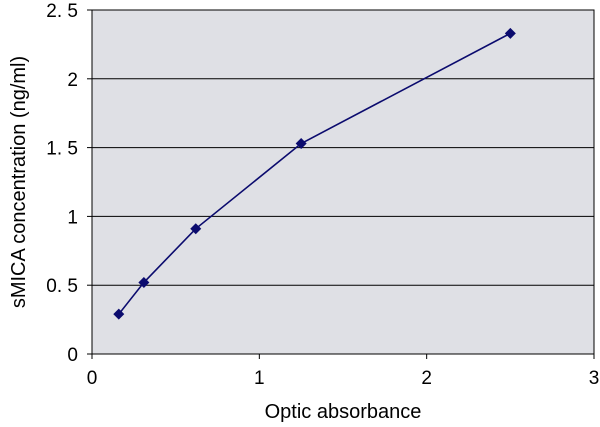 The height and width of the screenshot is (427, 600). Describe the element at coordinates (62, 11) in the screenshot. I see `y-tick-label: 2. 5` at that location.